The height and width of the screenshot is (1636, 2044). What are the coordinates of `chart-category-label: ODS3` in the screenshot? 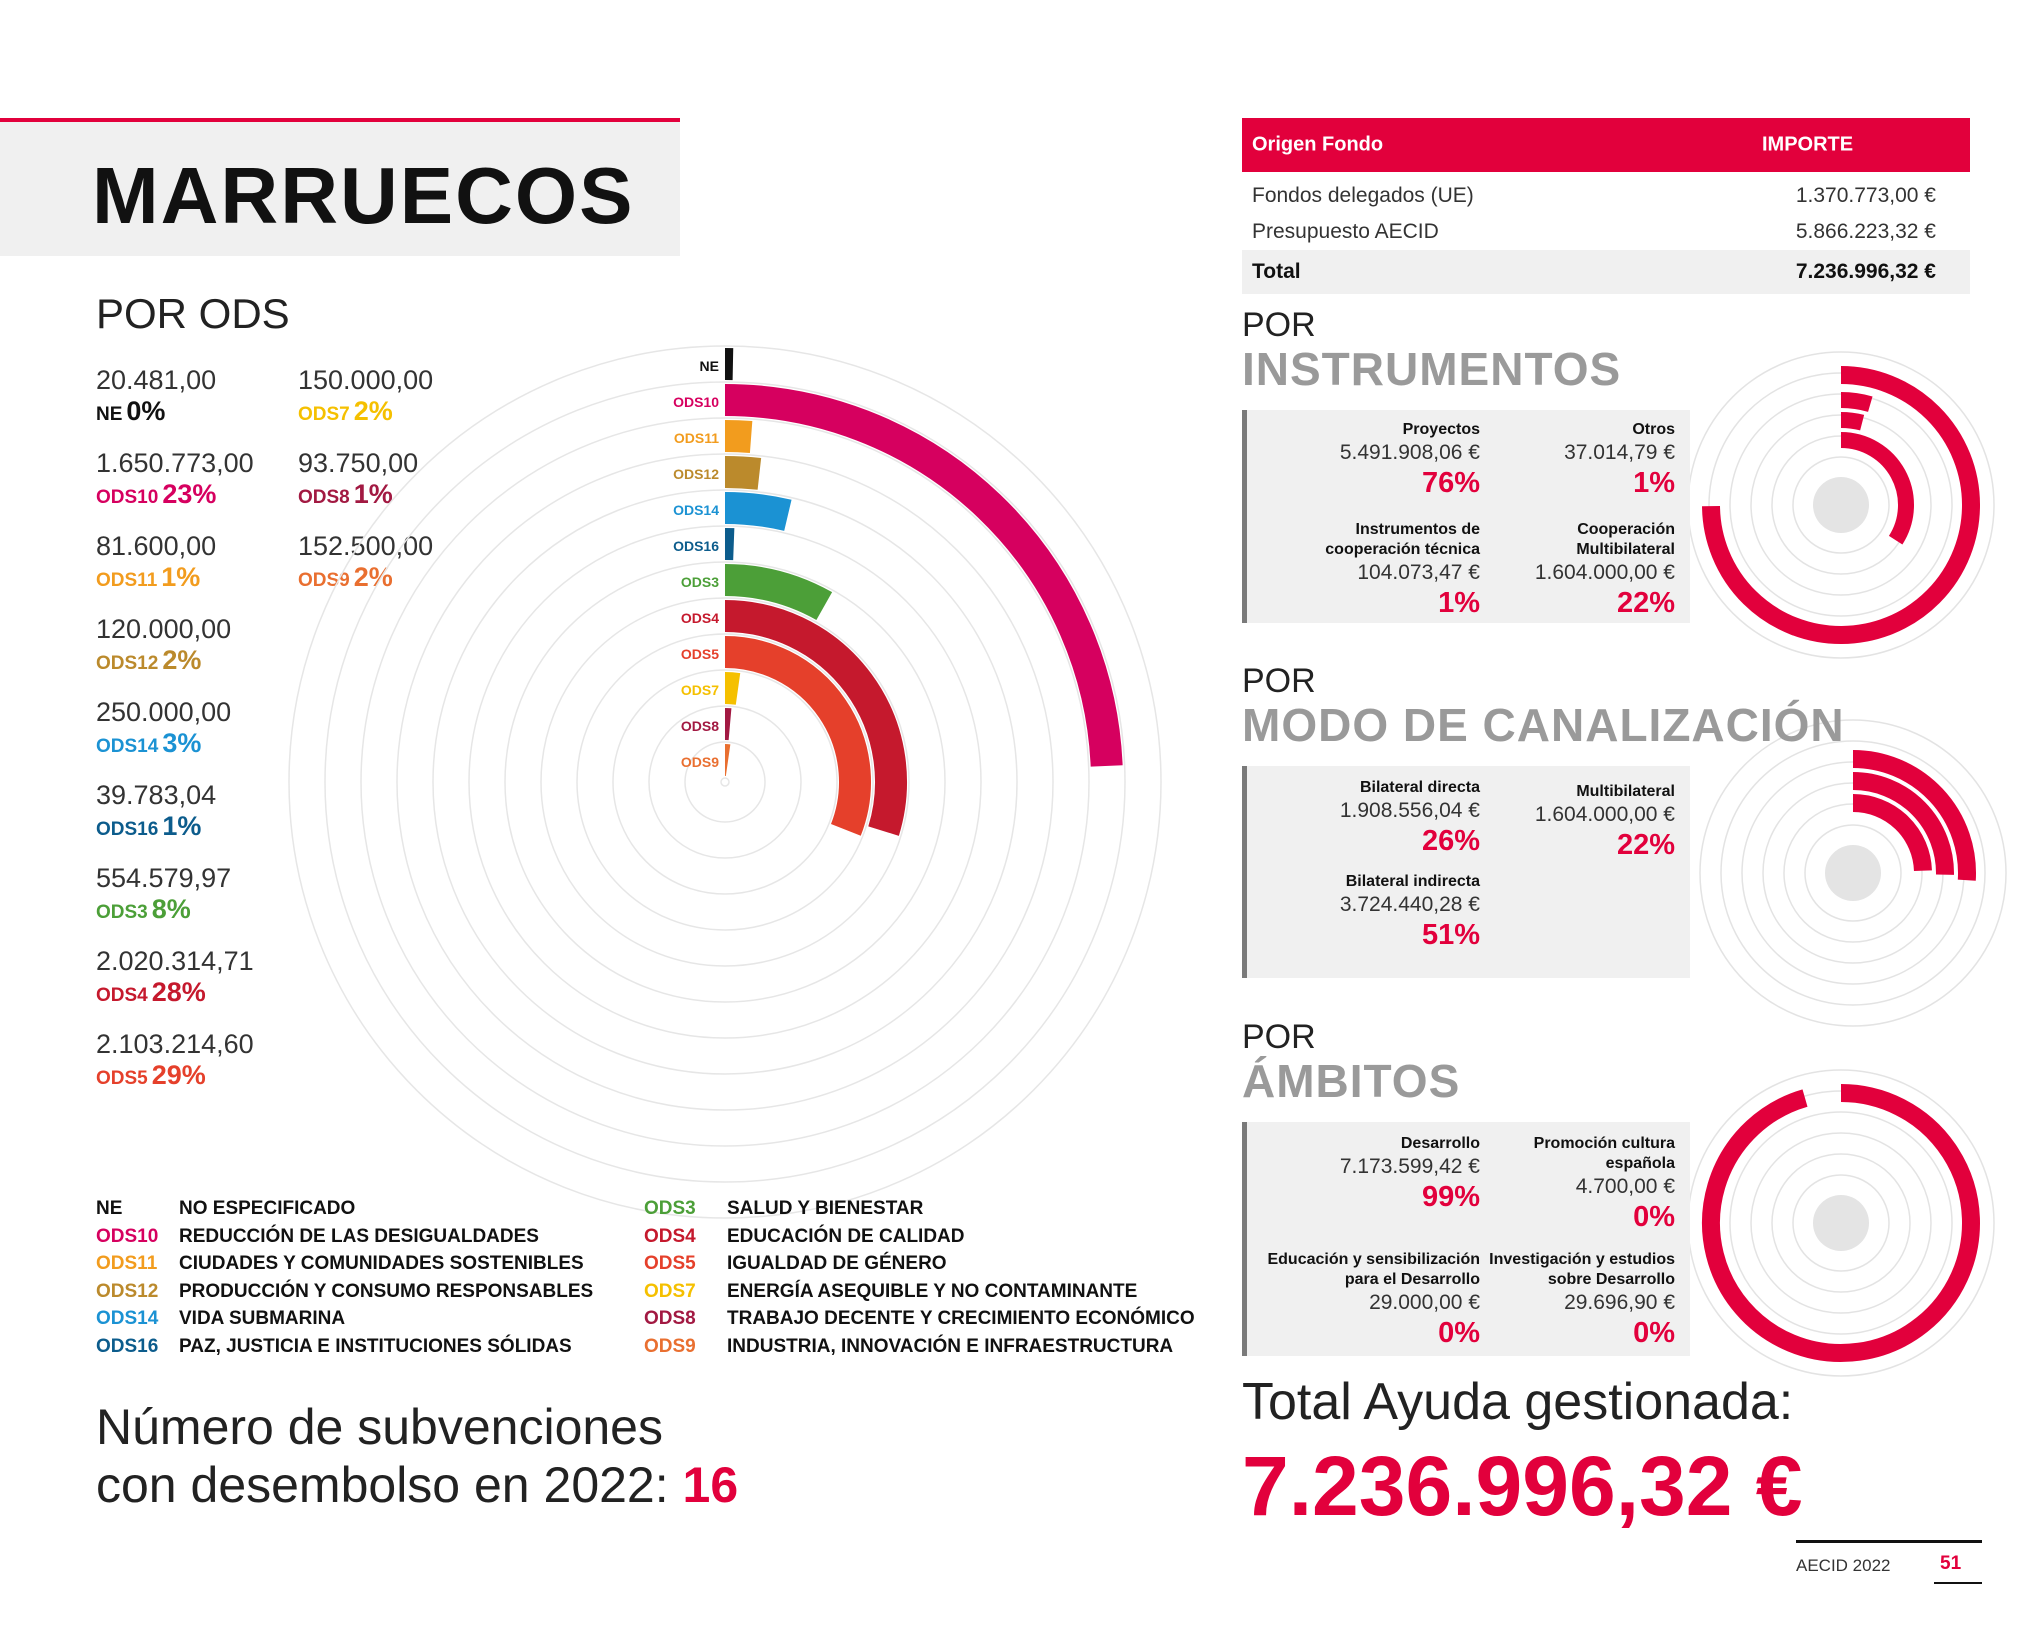 It's located at (700, 582).